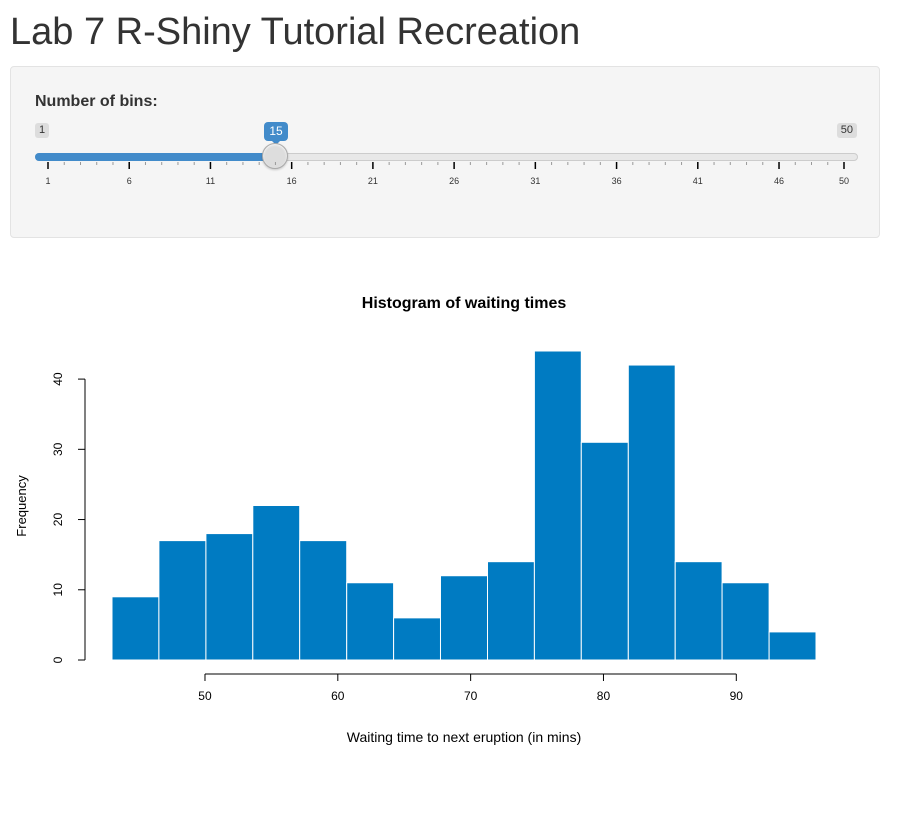 The image size is (897, 826). Describe the element at coordinates (844, 181) in the screenshot. I see `slider-grid-label: 50` at that location.